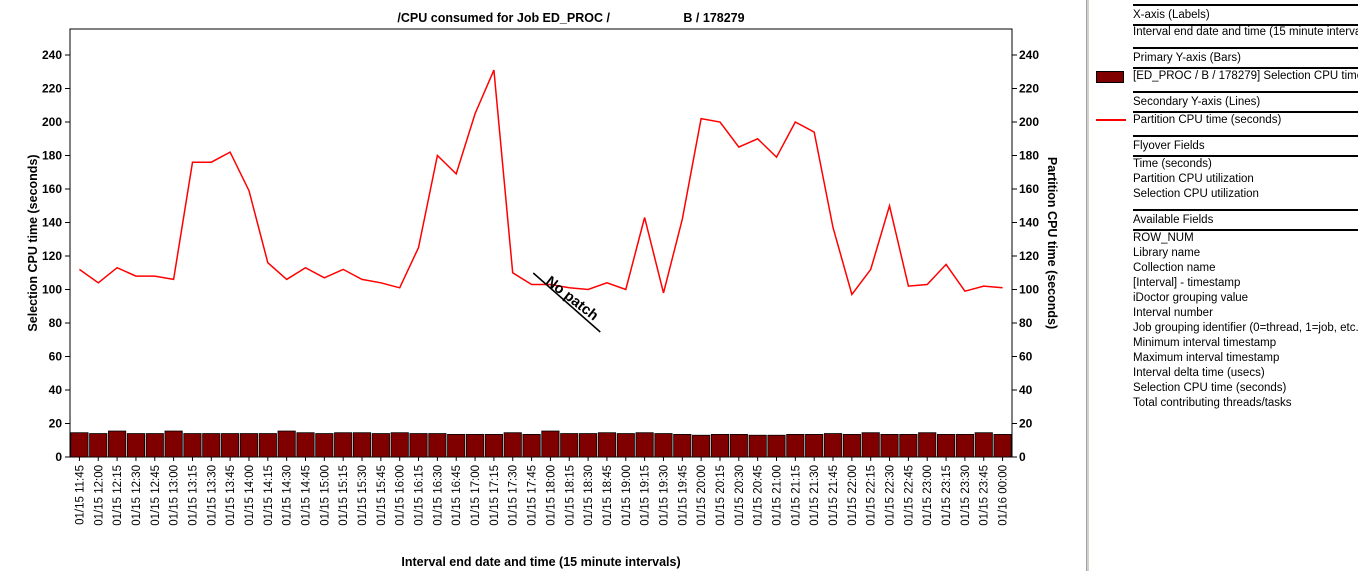  I want to click on flyover-field-item: Selection CPU utilization, so click(1196, 194).